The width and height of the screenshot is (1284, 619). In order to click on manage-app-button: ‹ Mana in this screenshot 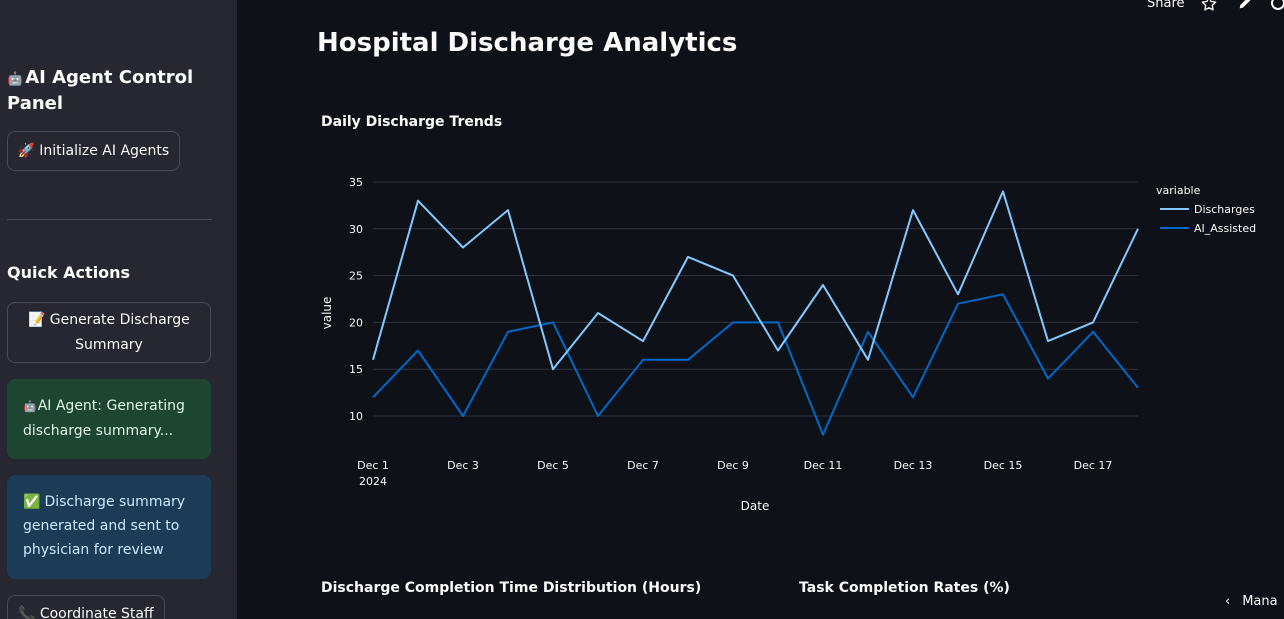, I will do `click(1251, 601)`.